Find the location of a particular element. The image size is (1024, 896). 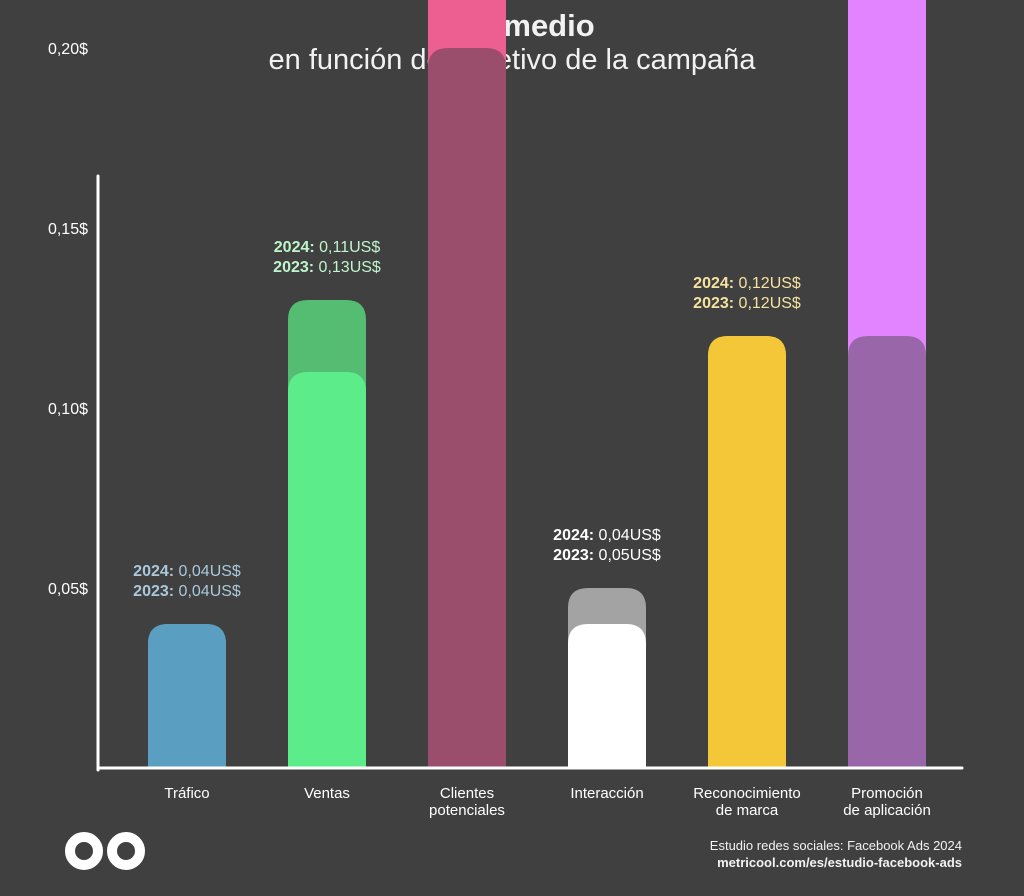

data-label-2023-3: 2023: 0,05US$ is located at coordinates (607, 555).